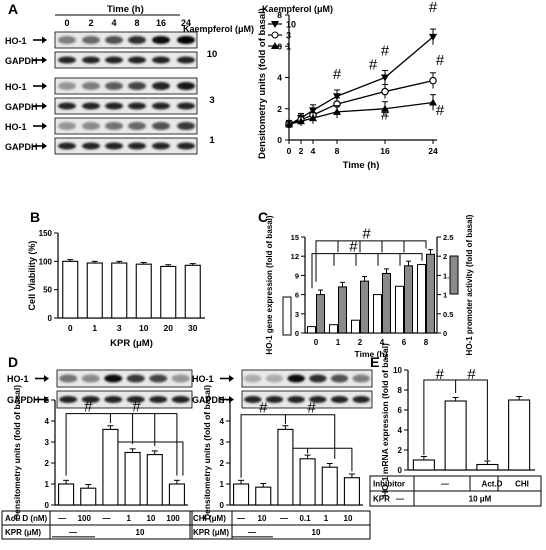 The width and height of the screenshot is (546, 550). What do you see at coordinates (125, 9) in the screenshot?
I see `blot-a-time-header: Time (h)` at bounding box center [125, 9].